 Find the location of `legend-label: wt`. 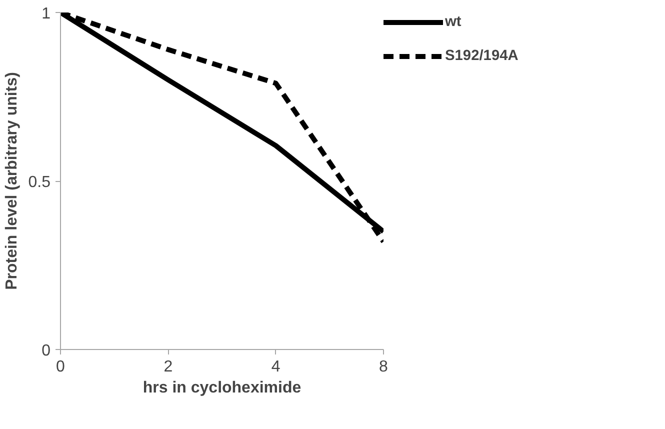

legend-label: wt is located at coordinates (453, 22).